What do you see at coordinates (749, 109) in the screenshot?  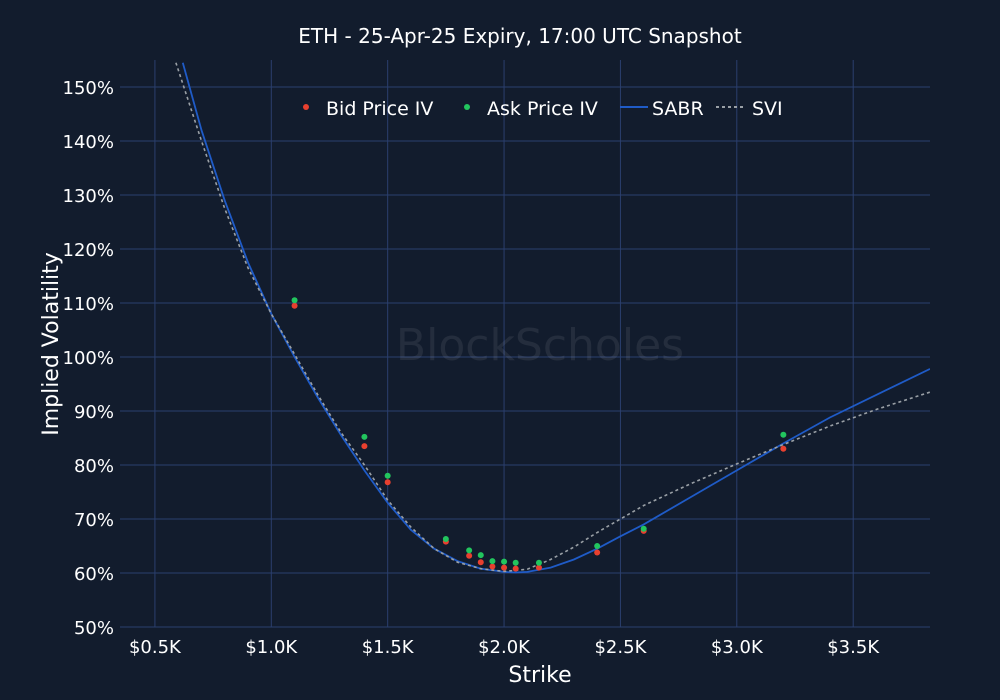 I see `legend-item-svi: SVI` at bounding box center [749, 109].